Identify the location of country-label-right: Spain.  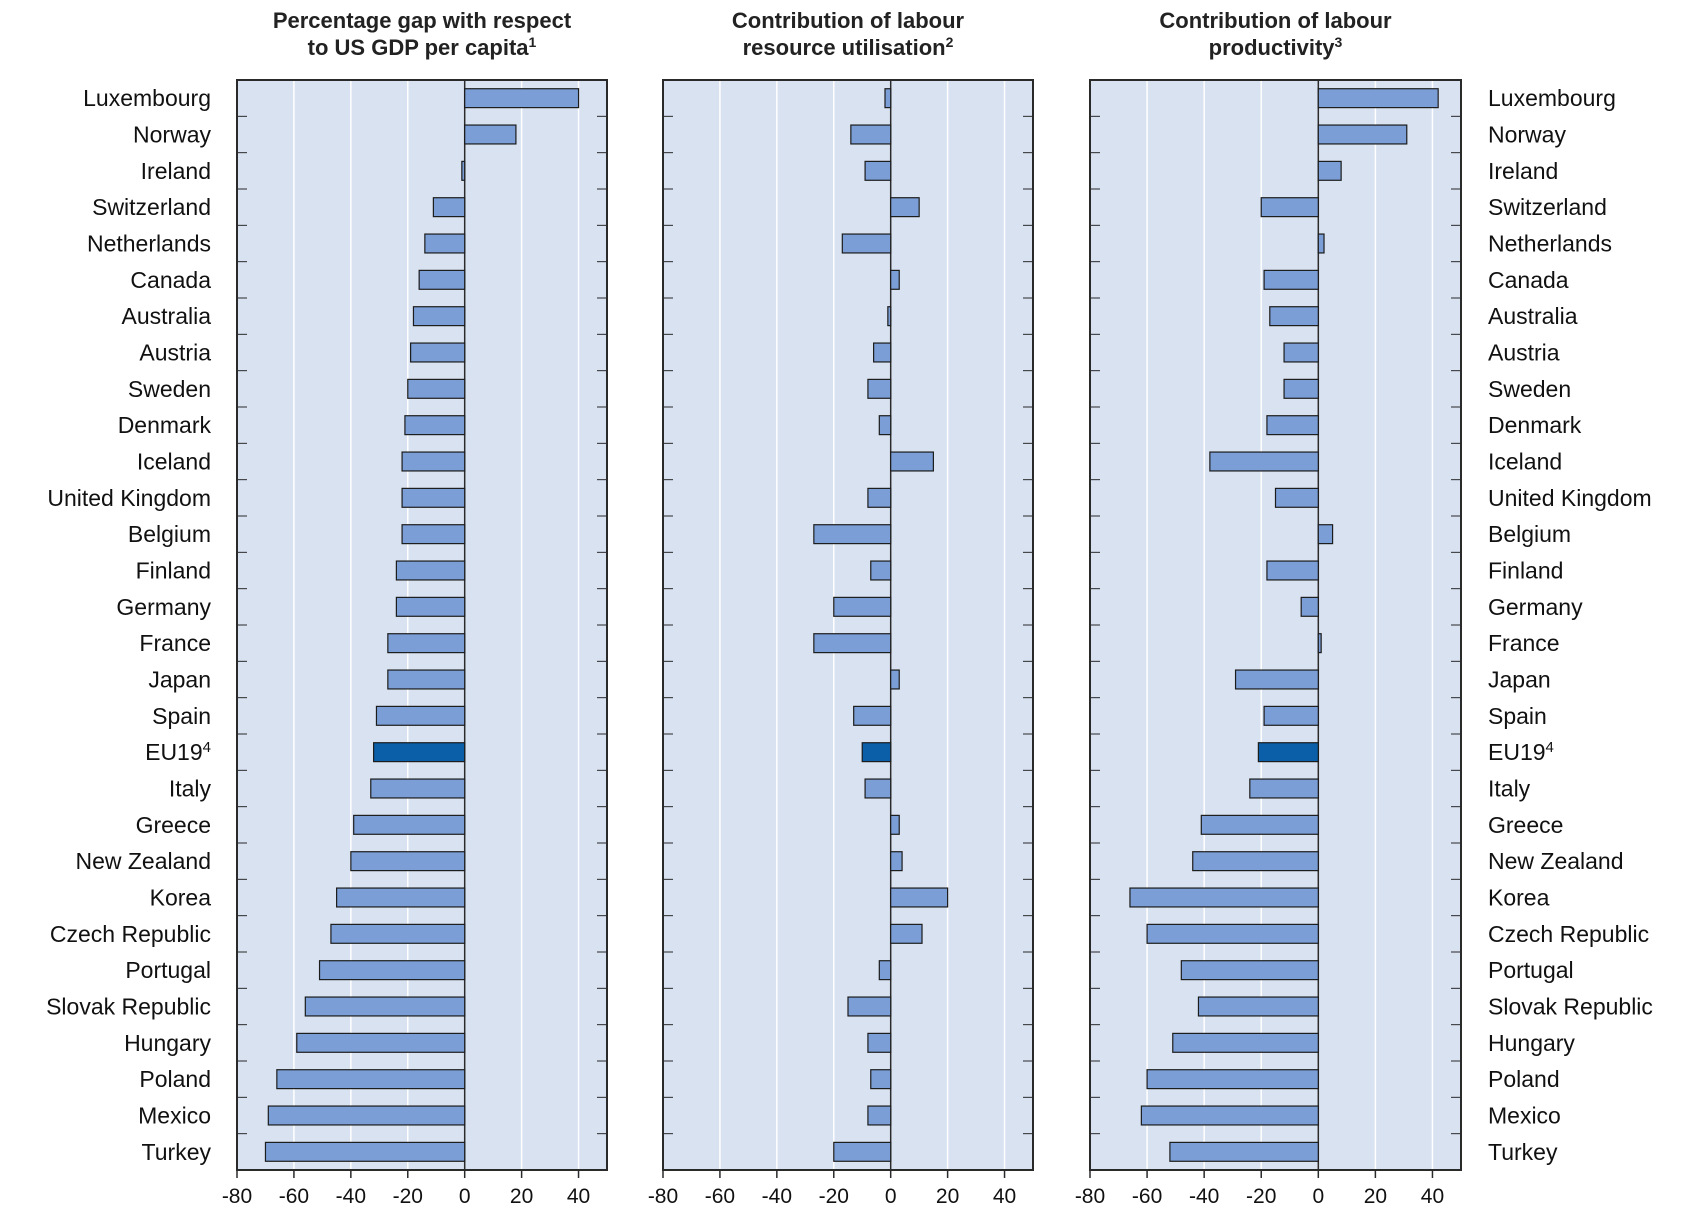
(1517, 716).